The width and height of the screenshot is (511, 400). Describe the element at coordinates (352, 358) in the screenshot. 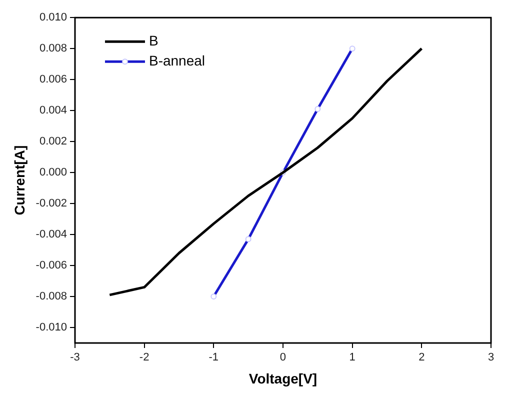

I see `x-tick-label: 1` at that location.